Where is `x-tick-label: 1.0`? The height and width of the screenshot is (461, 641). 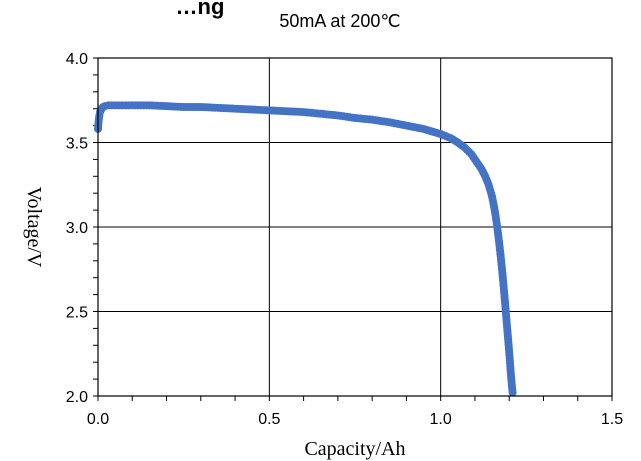 x-tick-label: 1.0 is located at coordinates (441, 419).